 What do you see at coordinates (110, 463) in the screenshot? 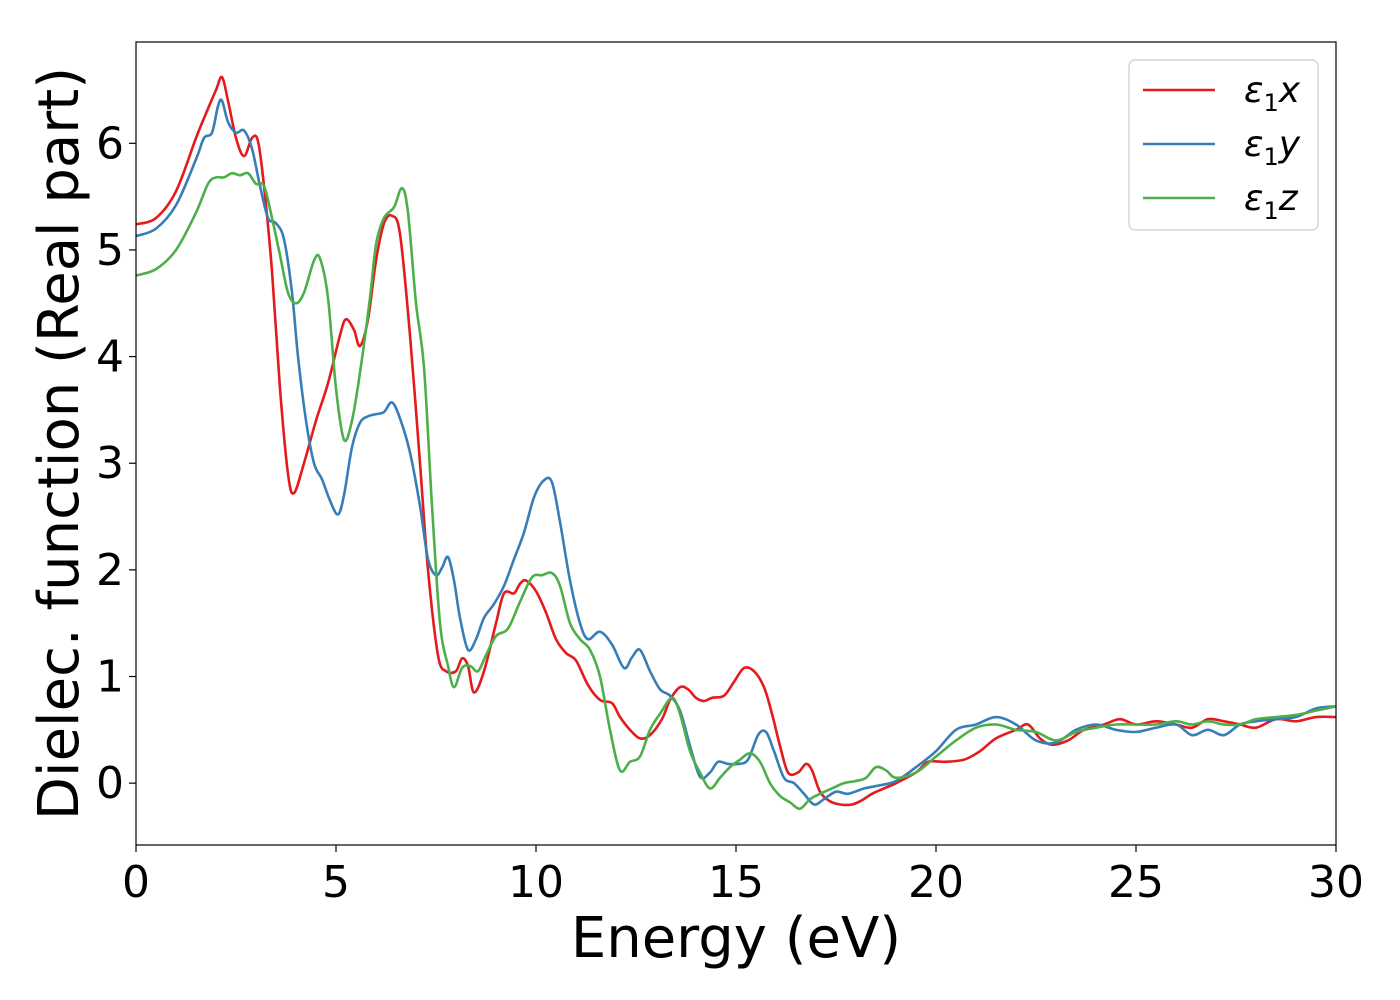
I see `y-tick-label: 3` at bounding box center [110, 463].